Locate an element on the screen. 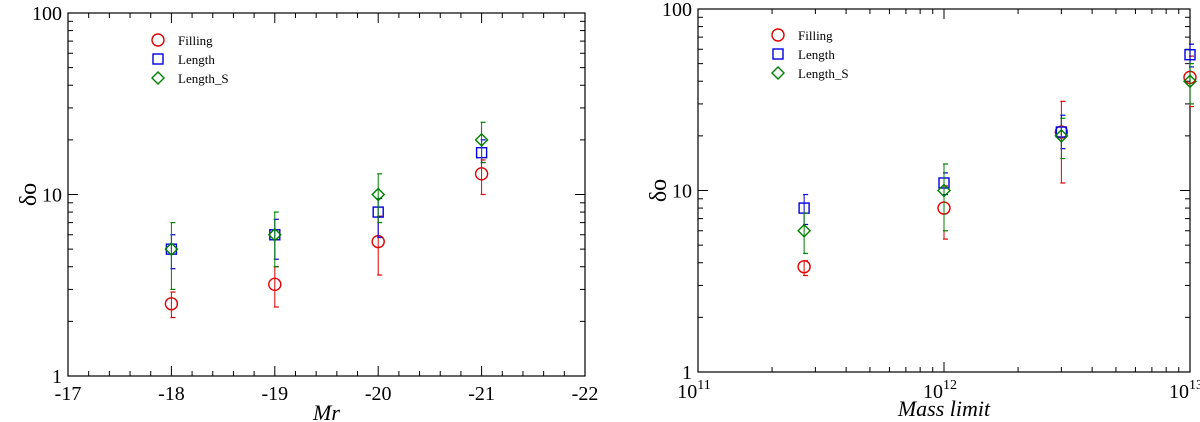 The width and height of the screenshot is (1200, 422). x-axis-label: Mr is located at coordinates (326, 411).